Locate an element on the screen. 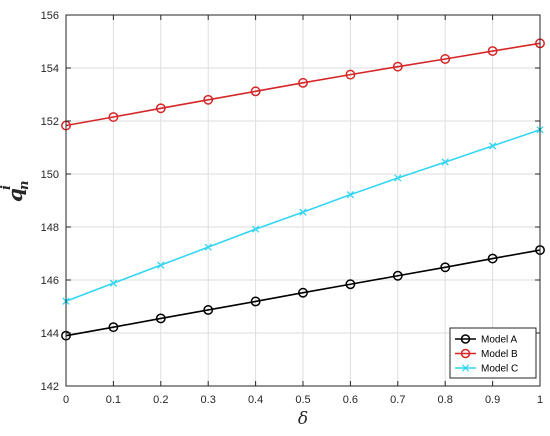 The height and width of the screenshot is (436, 550). y-tick-label: 156 is located at coordinates (50, 16).